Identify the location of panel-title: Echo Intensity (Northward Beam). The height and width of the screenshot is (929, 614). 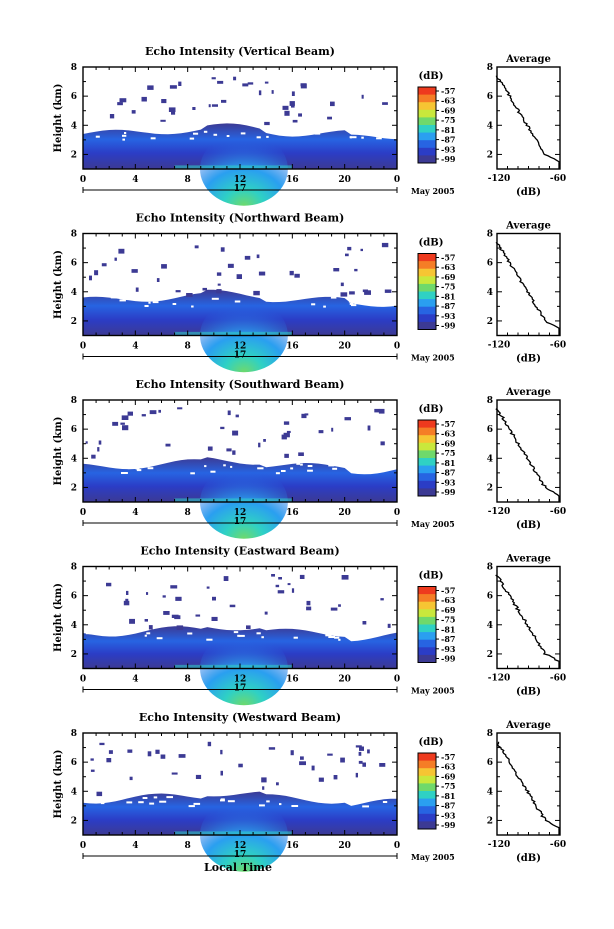
(240, 218).